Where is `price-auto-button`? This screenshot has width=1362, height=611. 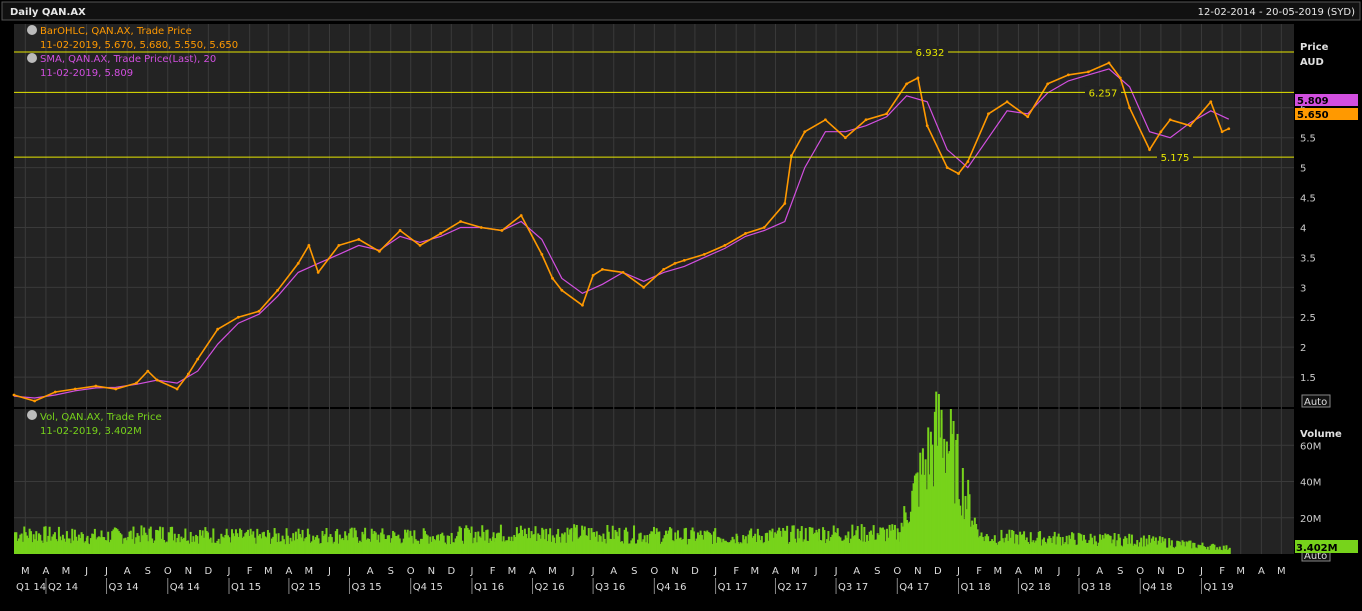
price-auto-button is located at coordinates (1316, 401).